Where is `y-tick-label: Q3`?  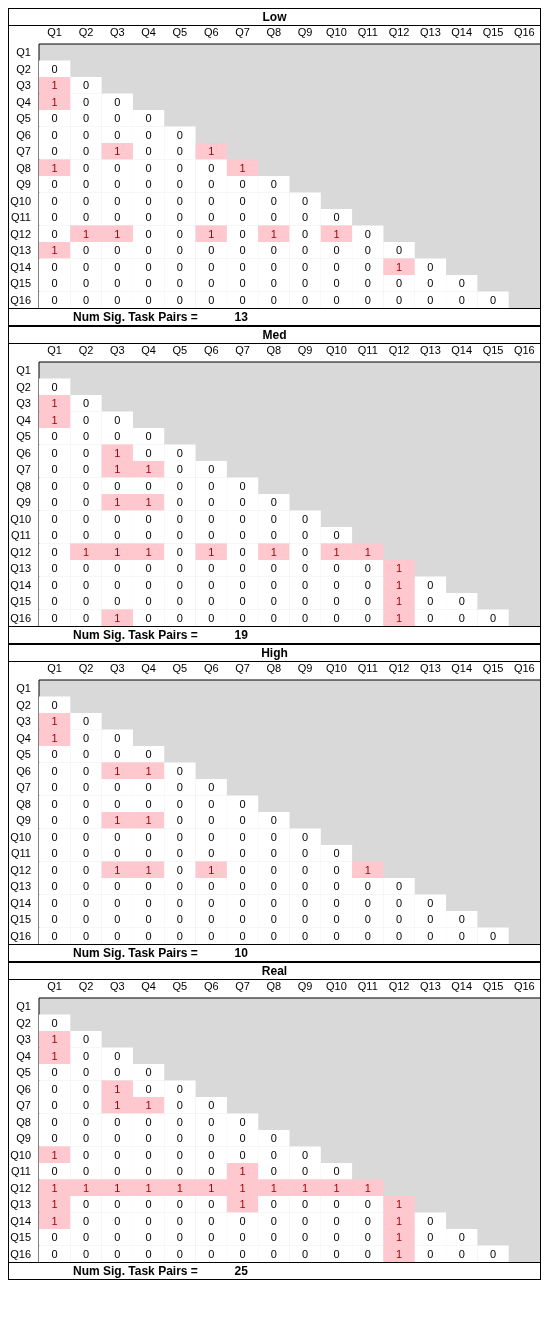 y-tick-label: Q3 is located at coordinates (23, 1039).